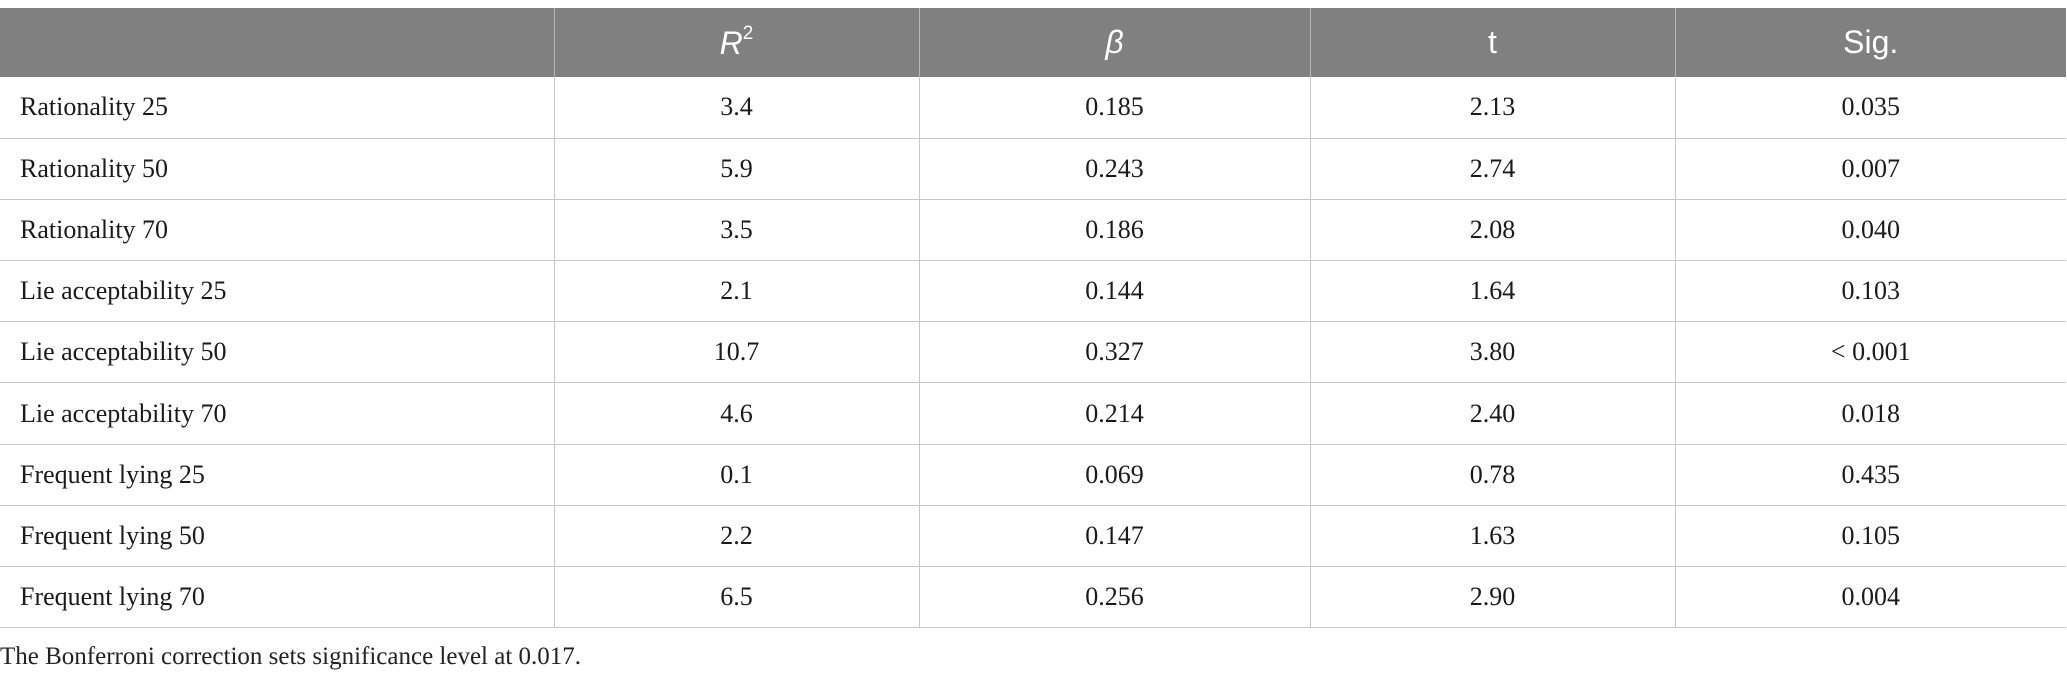  I want to click on cell-t: 2.08, so click(1493, 230).